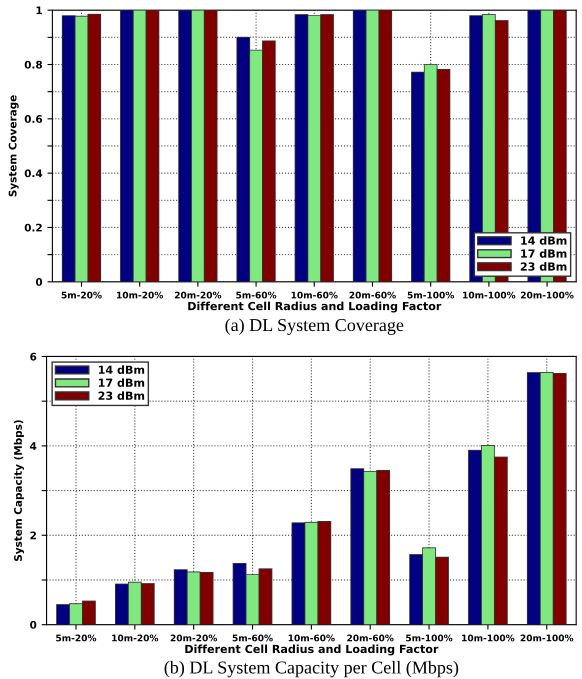 This screenshot has height=679, width=582. I want to click on y-axis-title: System Coverage, so click(13, 145).